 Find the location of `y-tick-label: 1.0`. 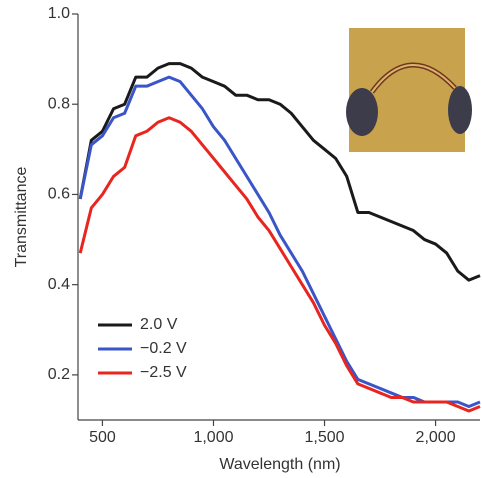

y-tick-label: 1.0 is located at coordinates (59, 13).